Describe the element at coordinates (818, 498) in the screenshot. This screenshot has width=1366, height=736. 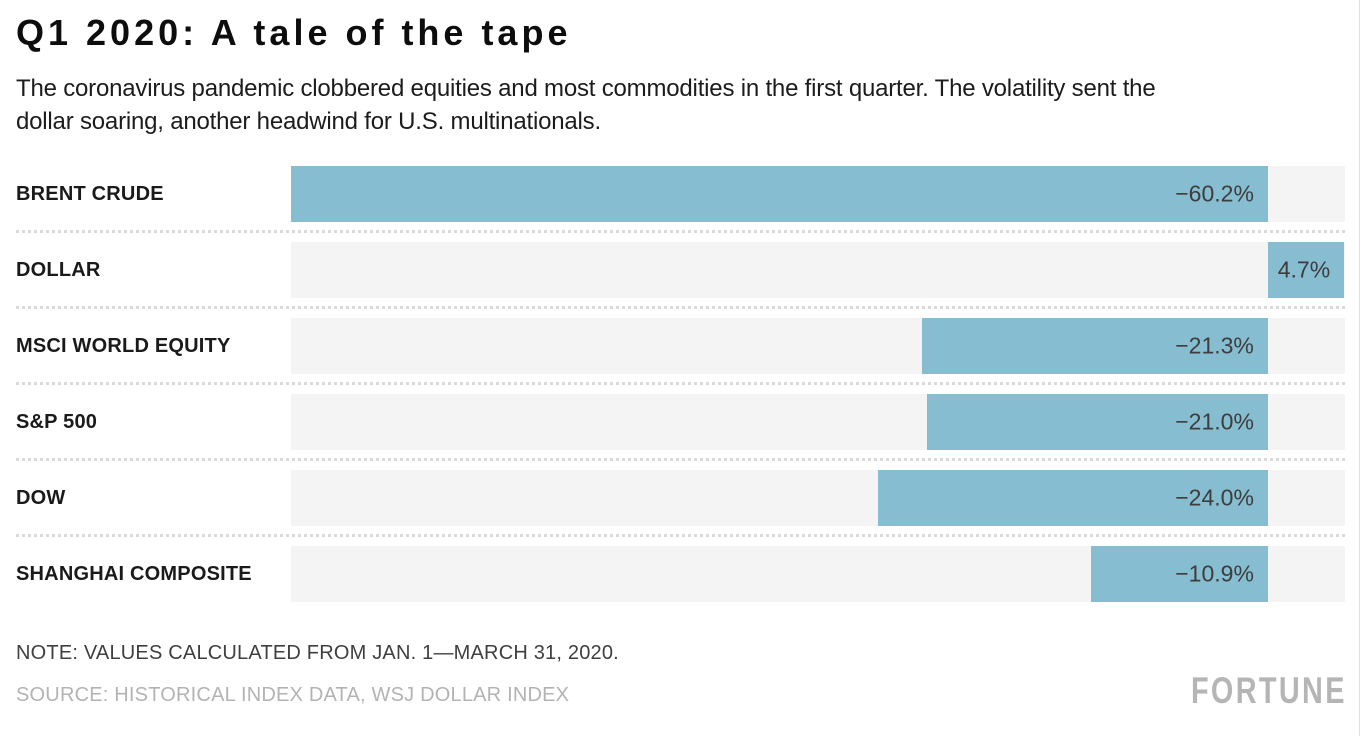
I see `bar-track: −24.0%` at that location.